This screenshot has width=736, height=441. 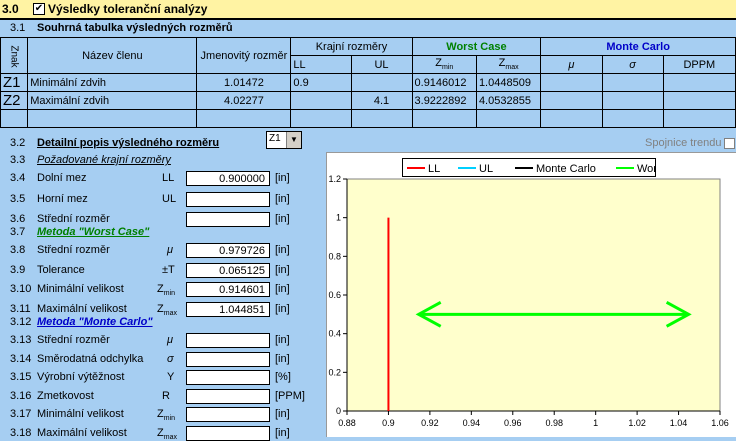 What do you see at coordinates (14, 56) in the screenshot?
I see `col-znak: Znak` at bounding box center [14, 56].